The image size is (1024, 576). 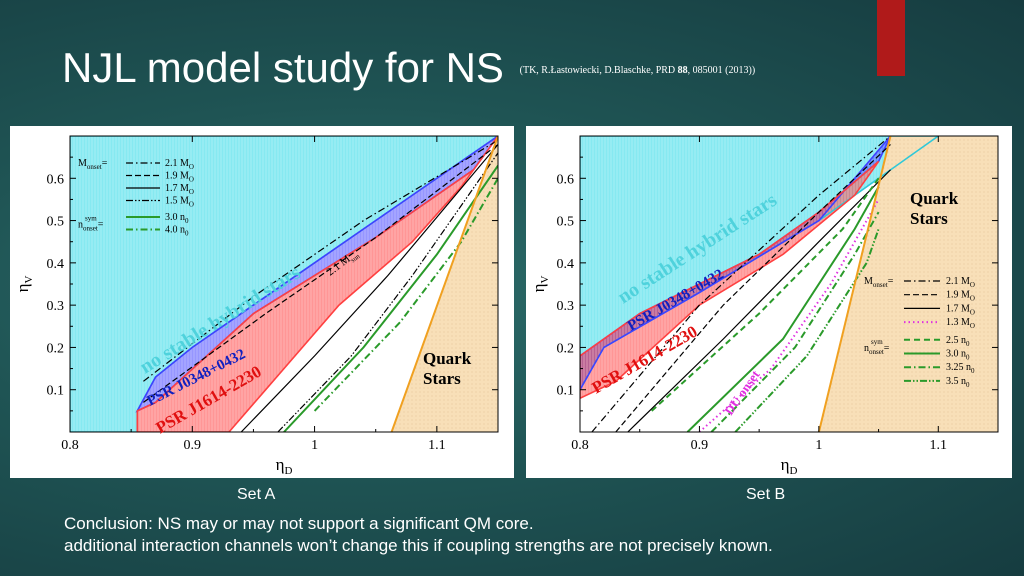 I want to click on legend-nonset-eq: =, so click(x=887, y=348).